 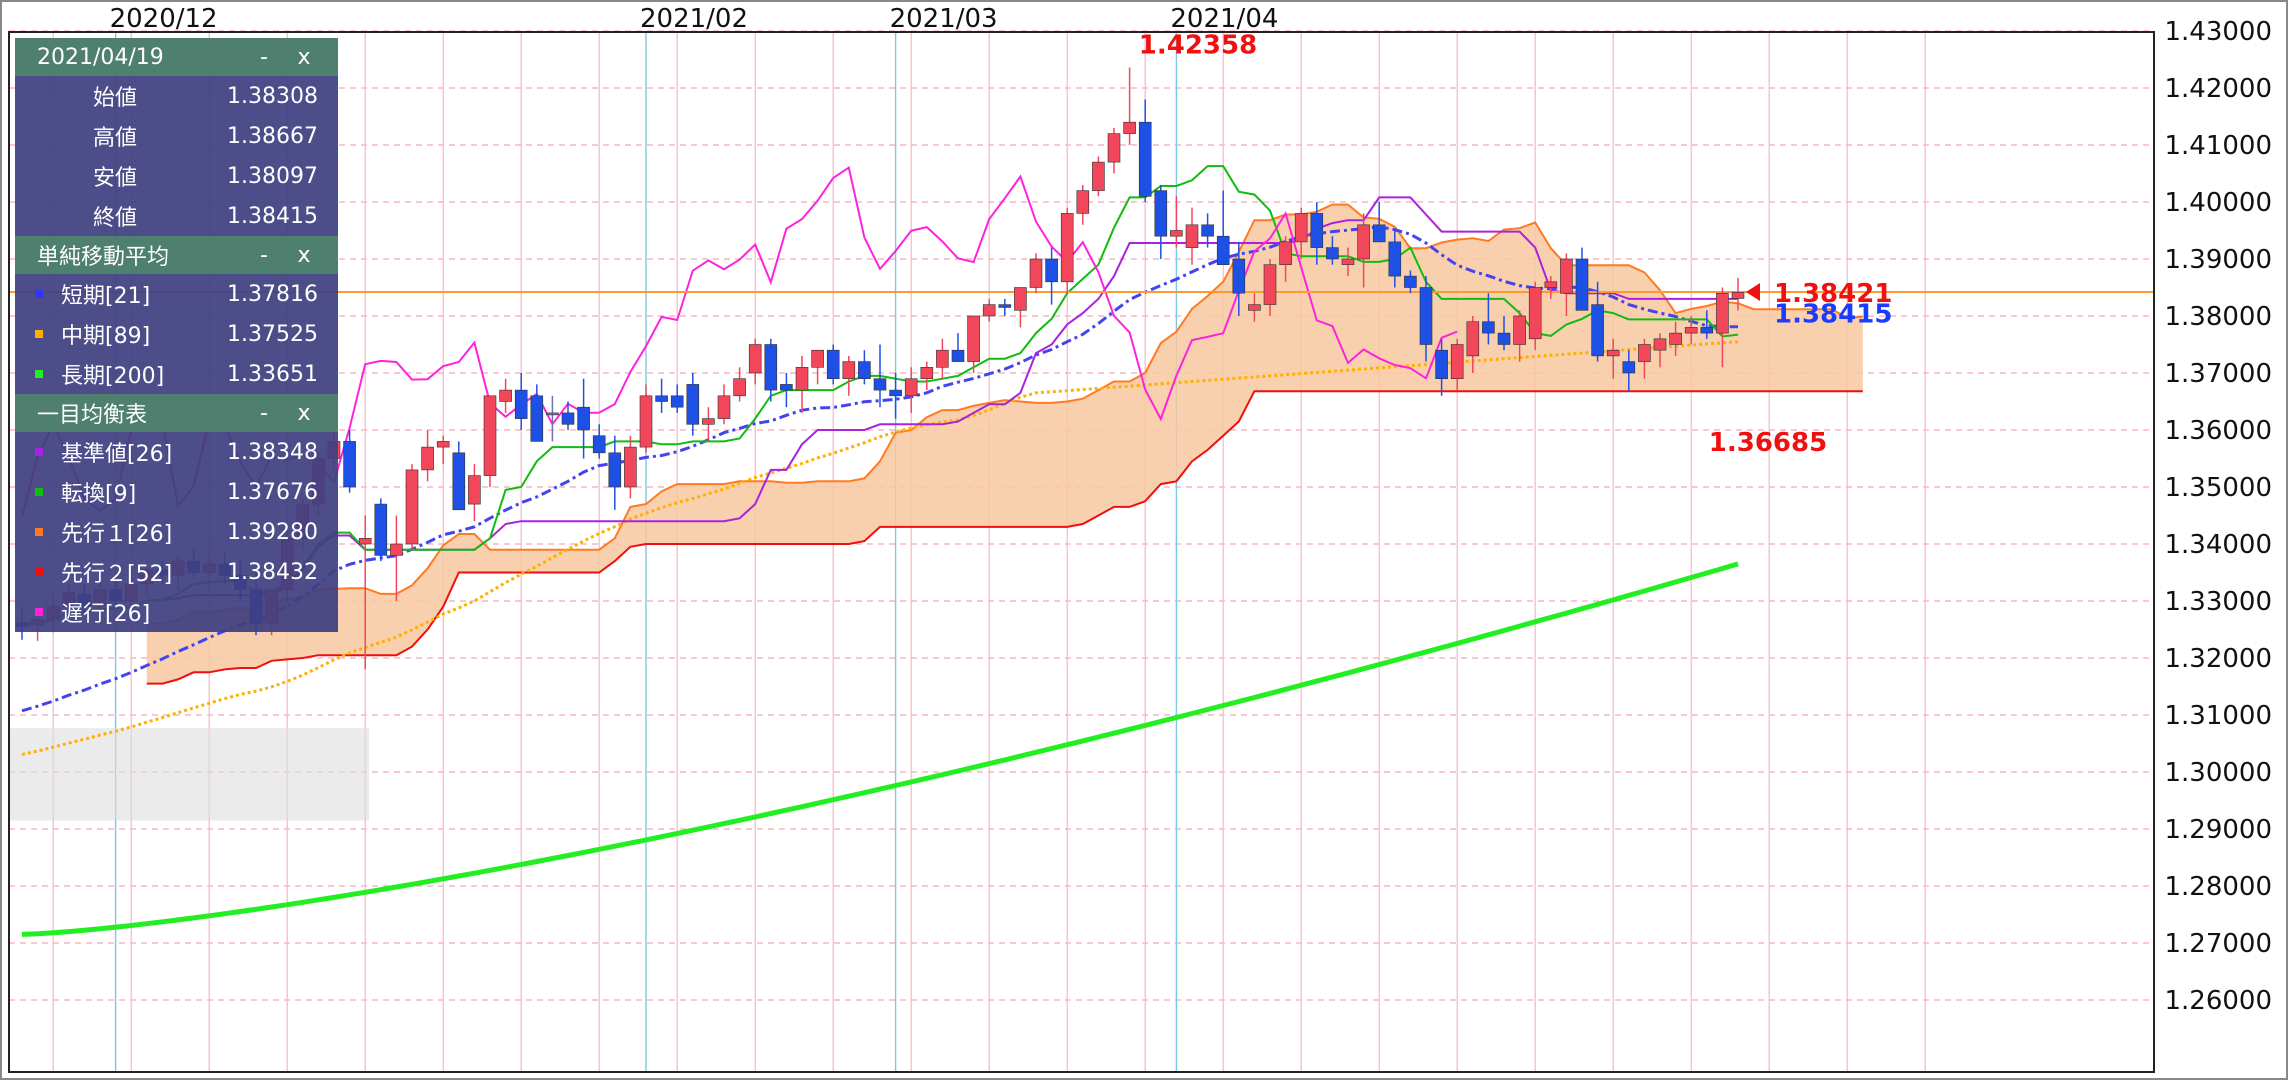 I want to click on chikou-row: 遅行[26], so click(x=176, y=612).